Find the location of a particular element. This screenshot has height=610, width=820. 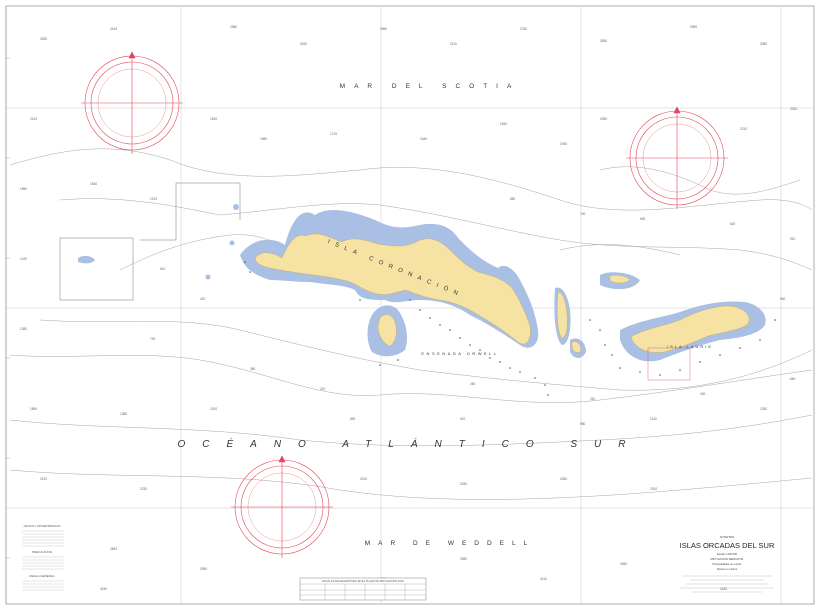

svg-text: 660 is located at coordinates (793, 379).